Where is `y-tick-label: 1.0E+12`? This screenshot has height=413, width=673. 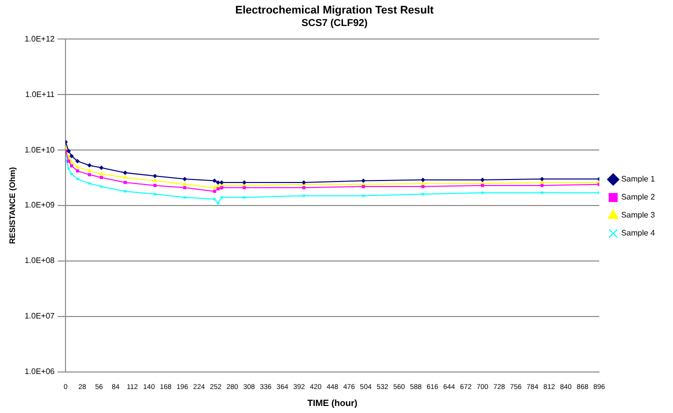 y-tick-label: 1.0E+12 is located at coordinates (40, 39).